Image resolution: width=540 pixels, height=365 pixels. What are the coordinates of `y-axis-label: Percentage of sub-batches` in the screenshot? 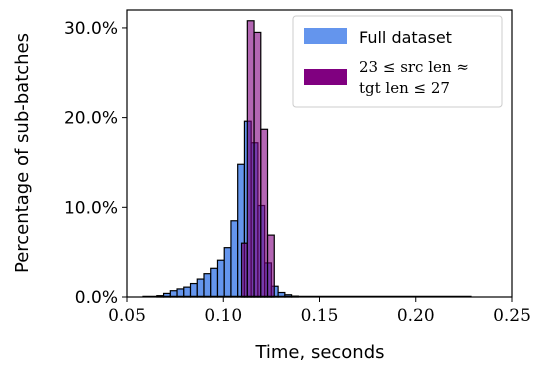 It's located at (22, 153).